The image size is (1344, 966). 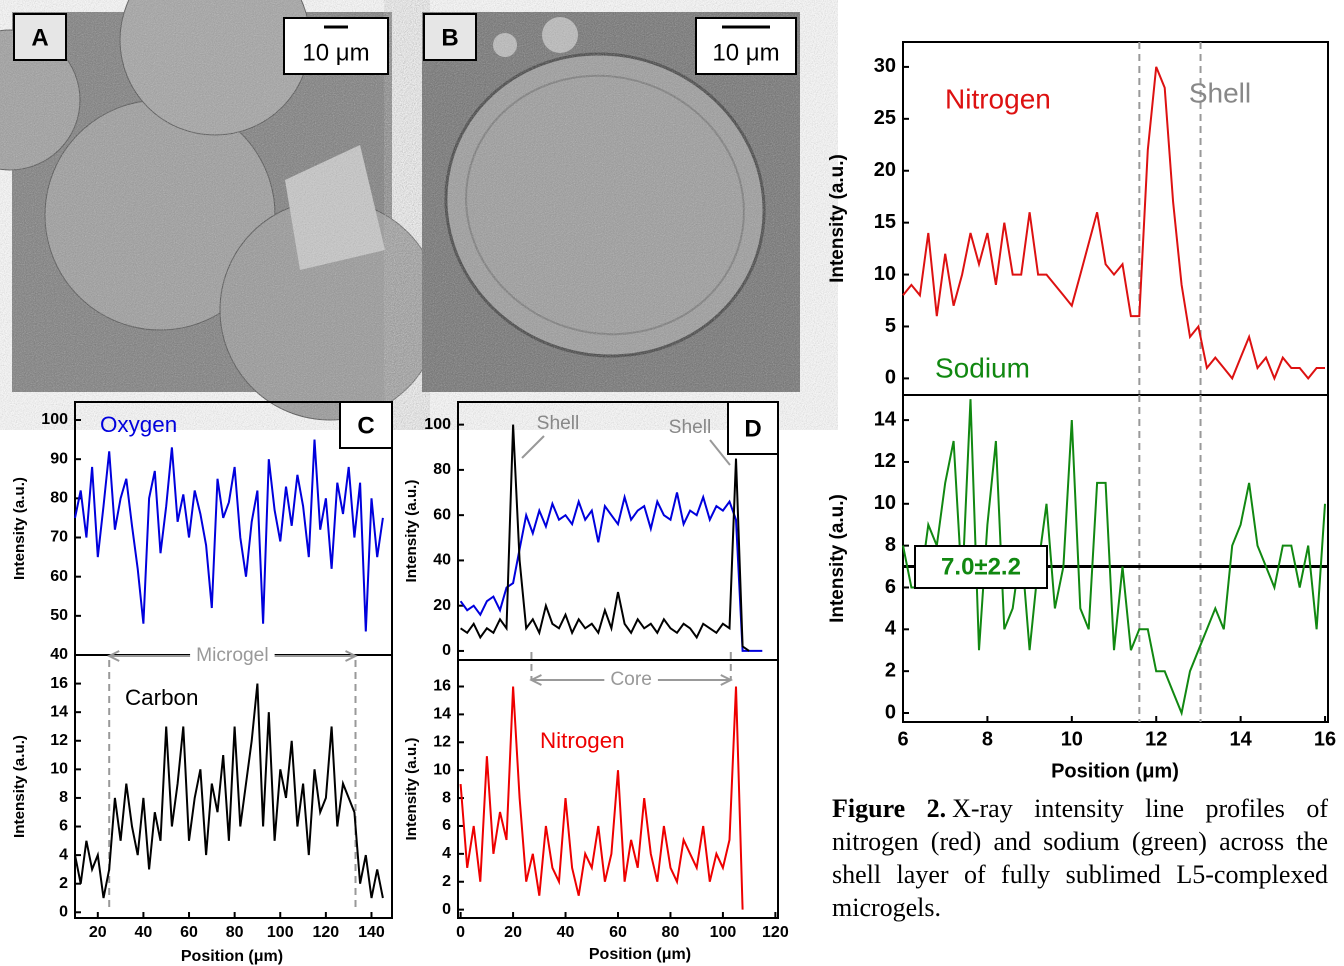 What do you see at coordinates (437, 424) in the screenshot?
I see `y-tick-label: 100` at bounding box center [437, 424].